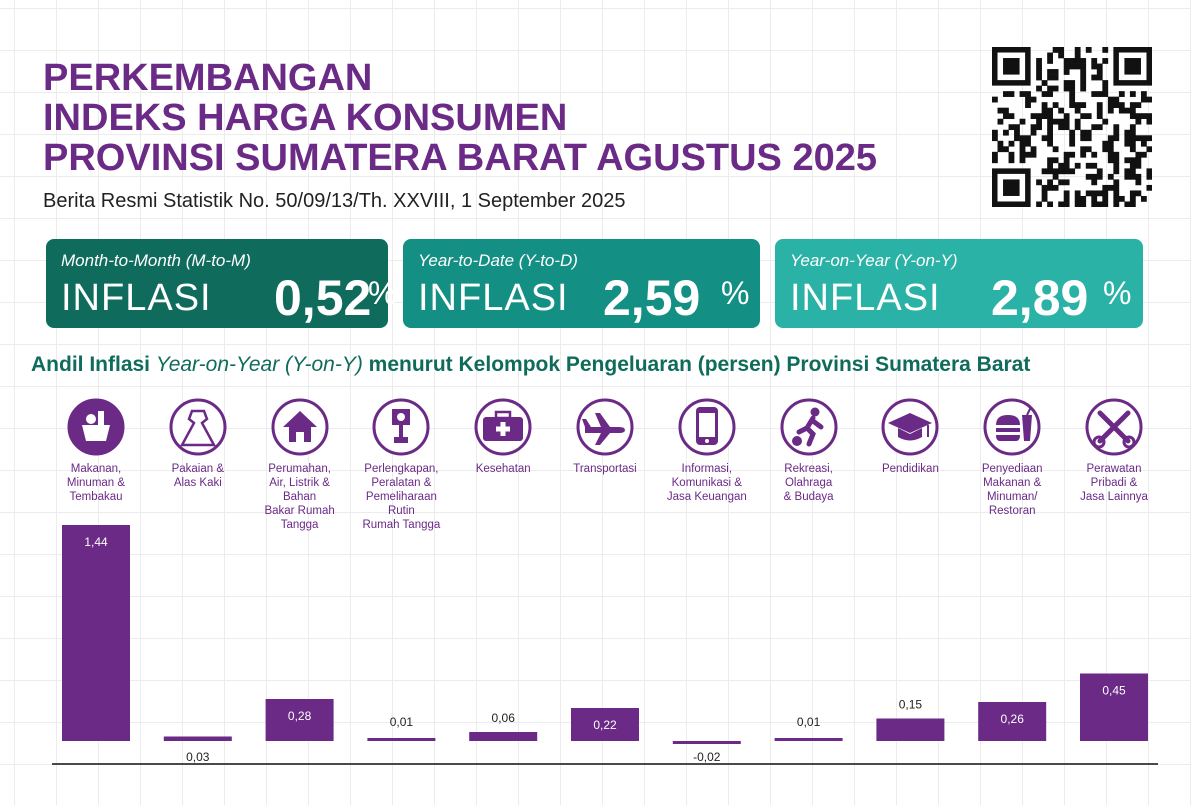 This screenshot has height=805, width=1191. I want to click on category-label: Makanan, Minuman & Tembakau, so click(96, 483).